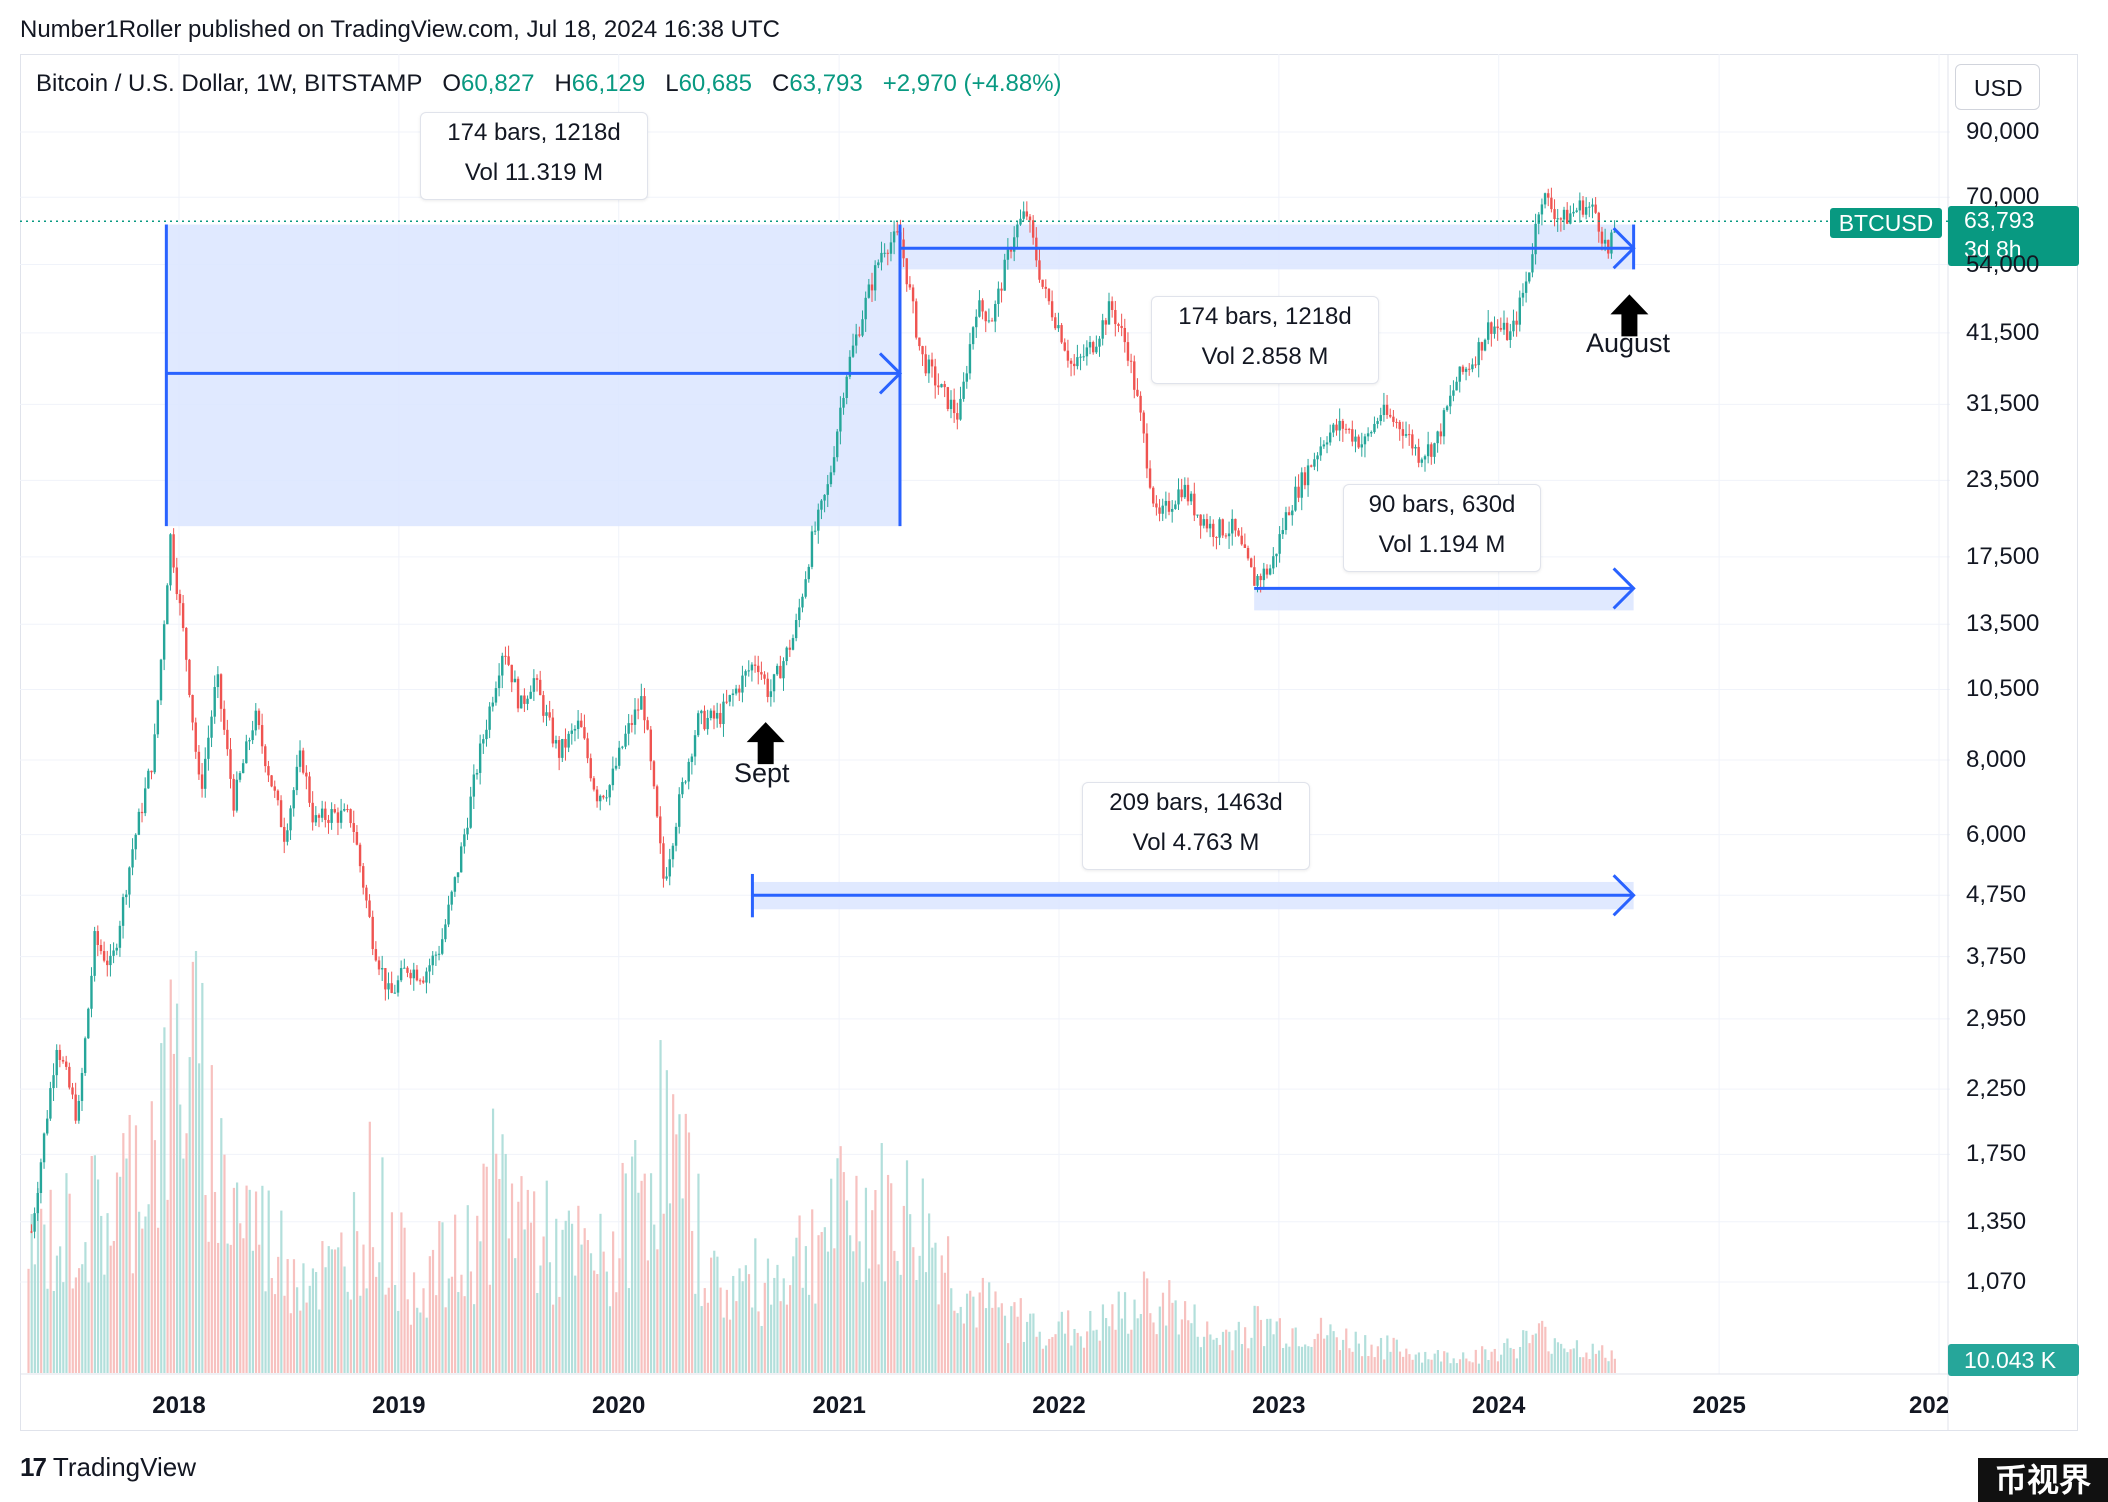 This screenshot has width=2108, height=1502. I want to click on close-label: C, so click(780, 83).